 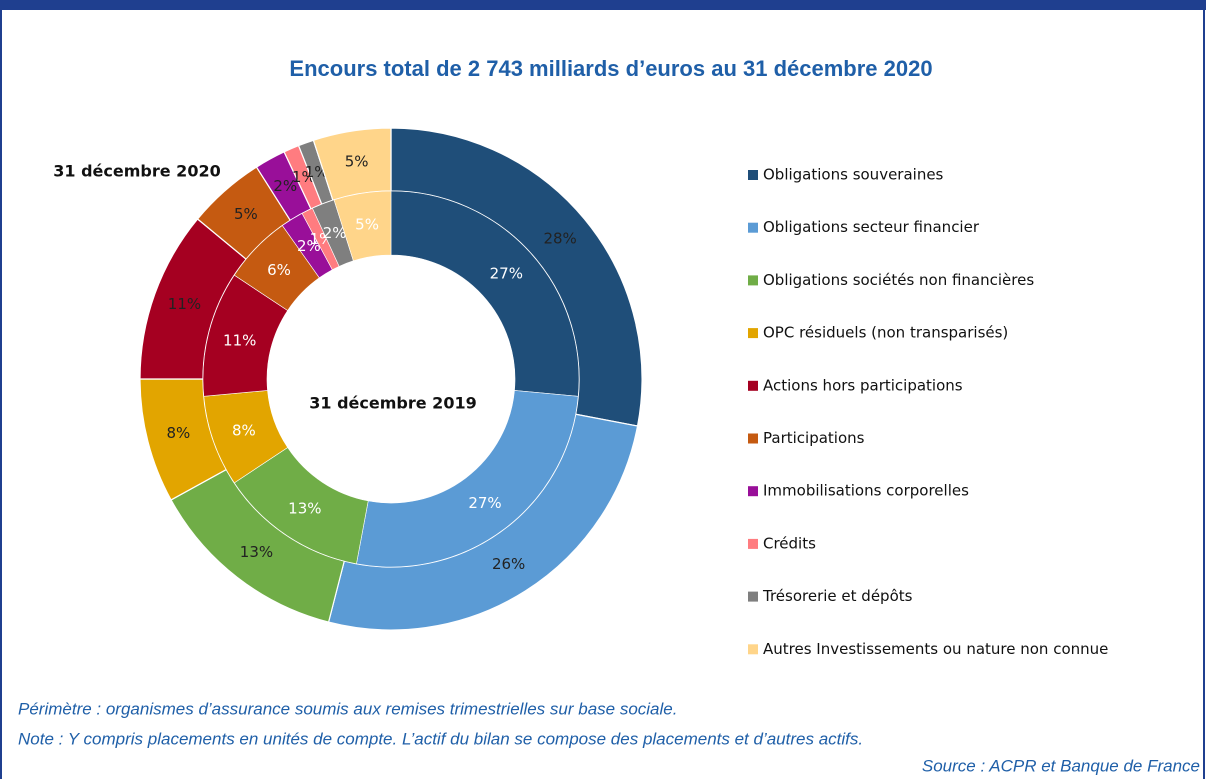 I want to click on legend-label: Trésorerie et dépôts, so click(x=837, y=596).